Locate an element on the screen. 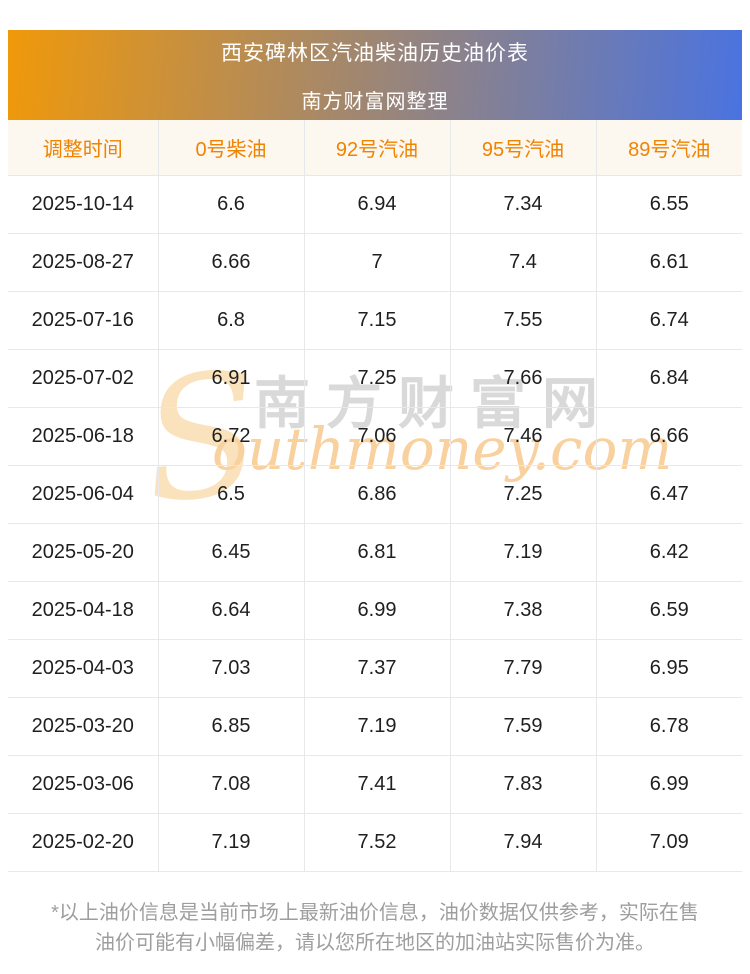 This screenshot has height=974, width=750. table-row: 2025-10-14 6.6 6.94 7.34 6.55 is located at coordinates (375, 204).